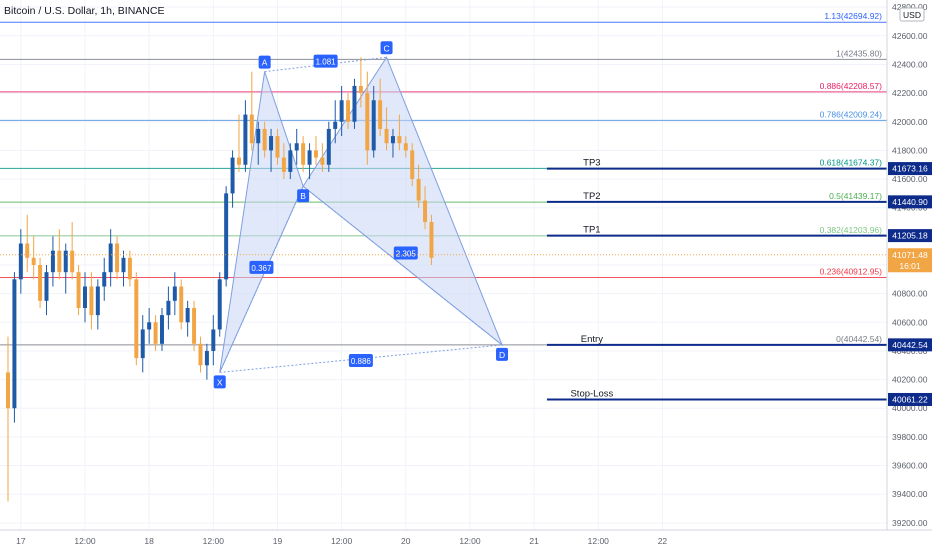 This screenshot has height=550, width=932. Describe the element at coordinates (910, 179) in the screenshot. I see `price-tick-label: 41600.00` at that location.